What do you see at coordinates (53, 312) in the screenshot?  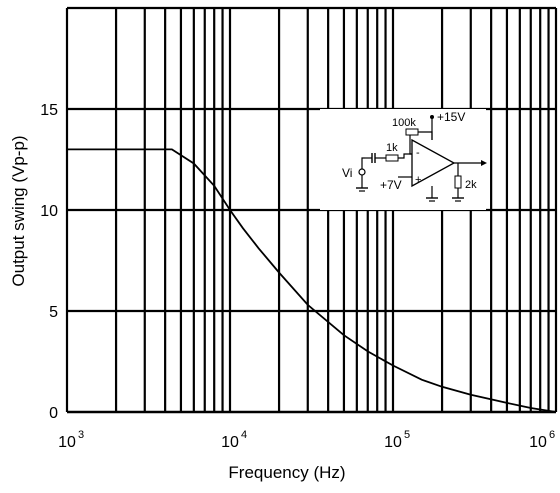 I see `y-tick-label: 5` at bounding box center [53, 312].